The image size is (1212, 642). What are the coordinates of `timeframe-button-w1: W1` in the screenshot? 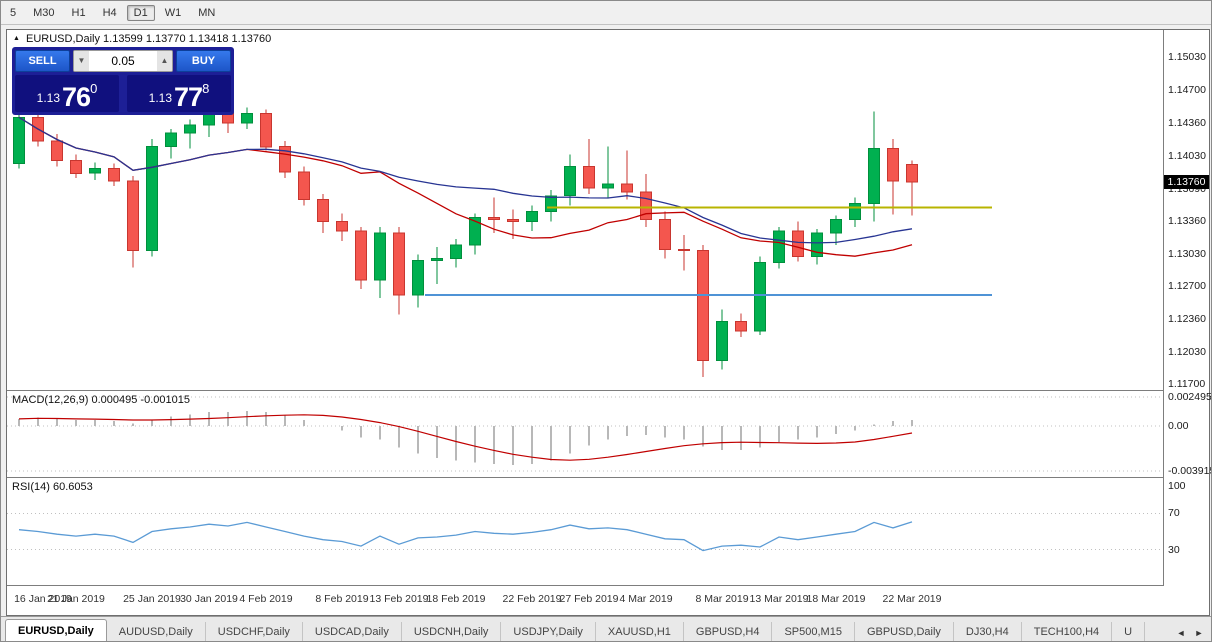 It's located at (173, 12).